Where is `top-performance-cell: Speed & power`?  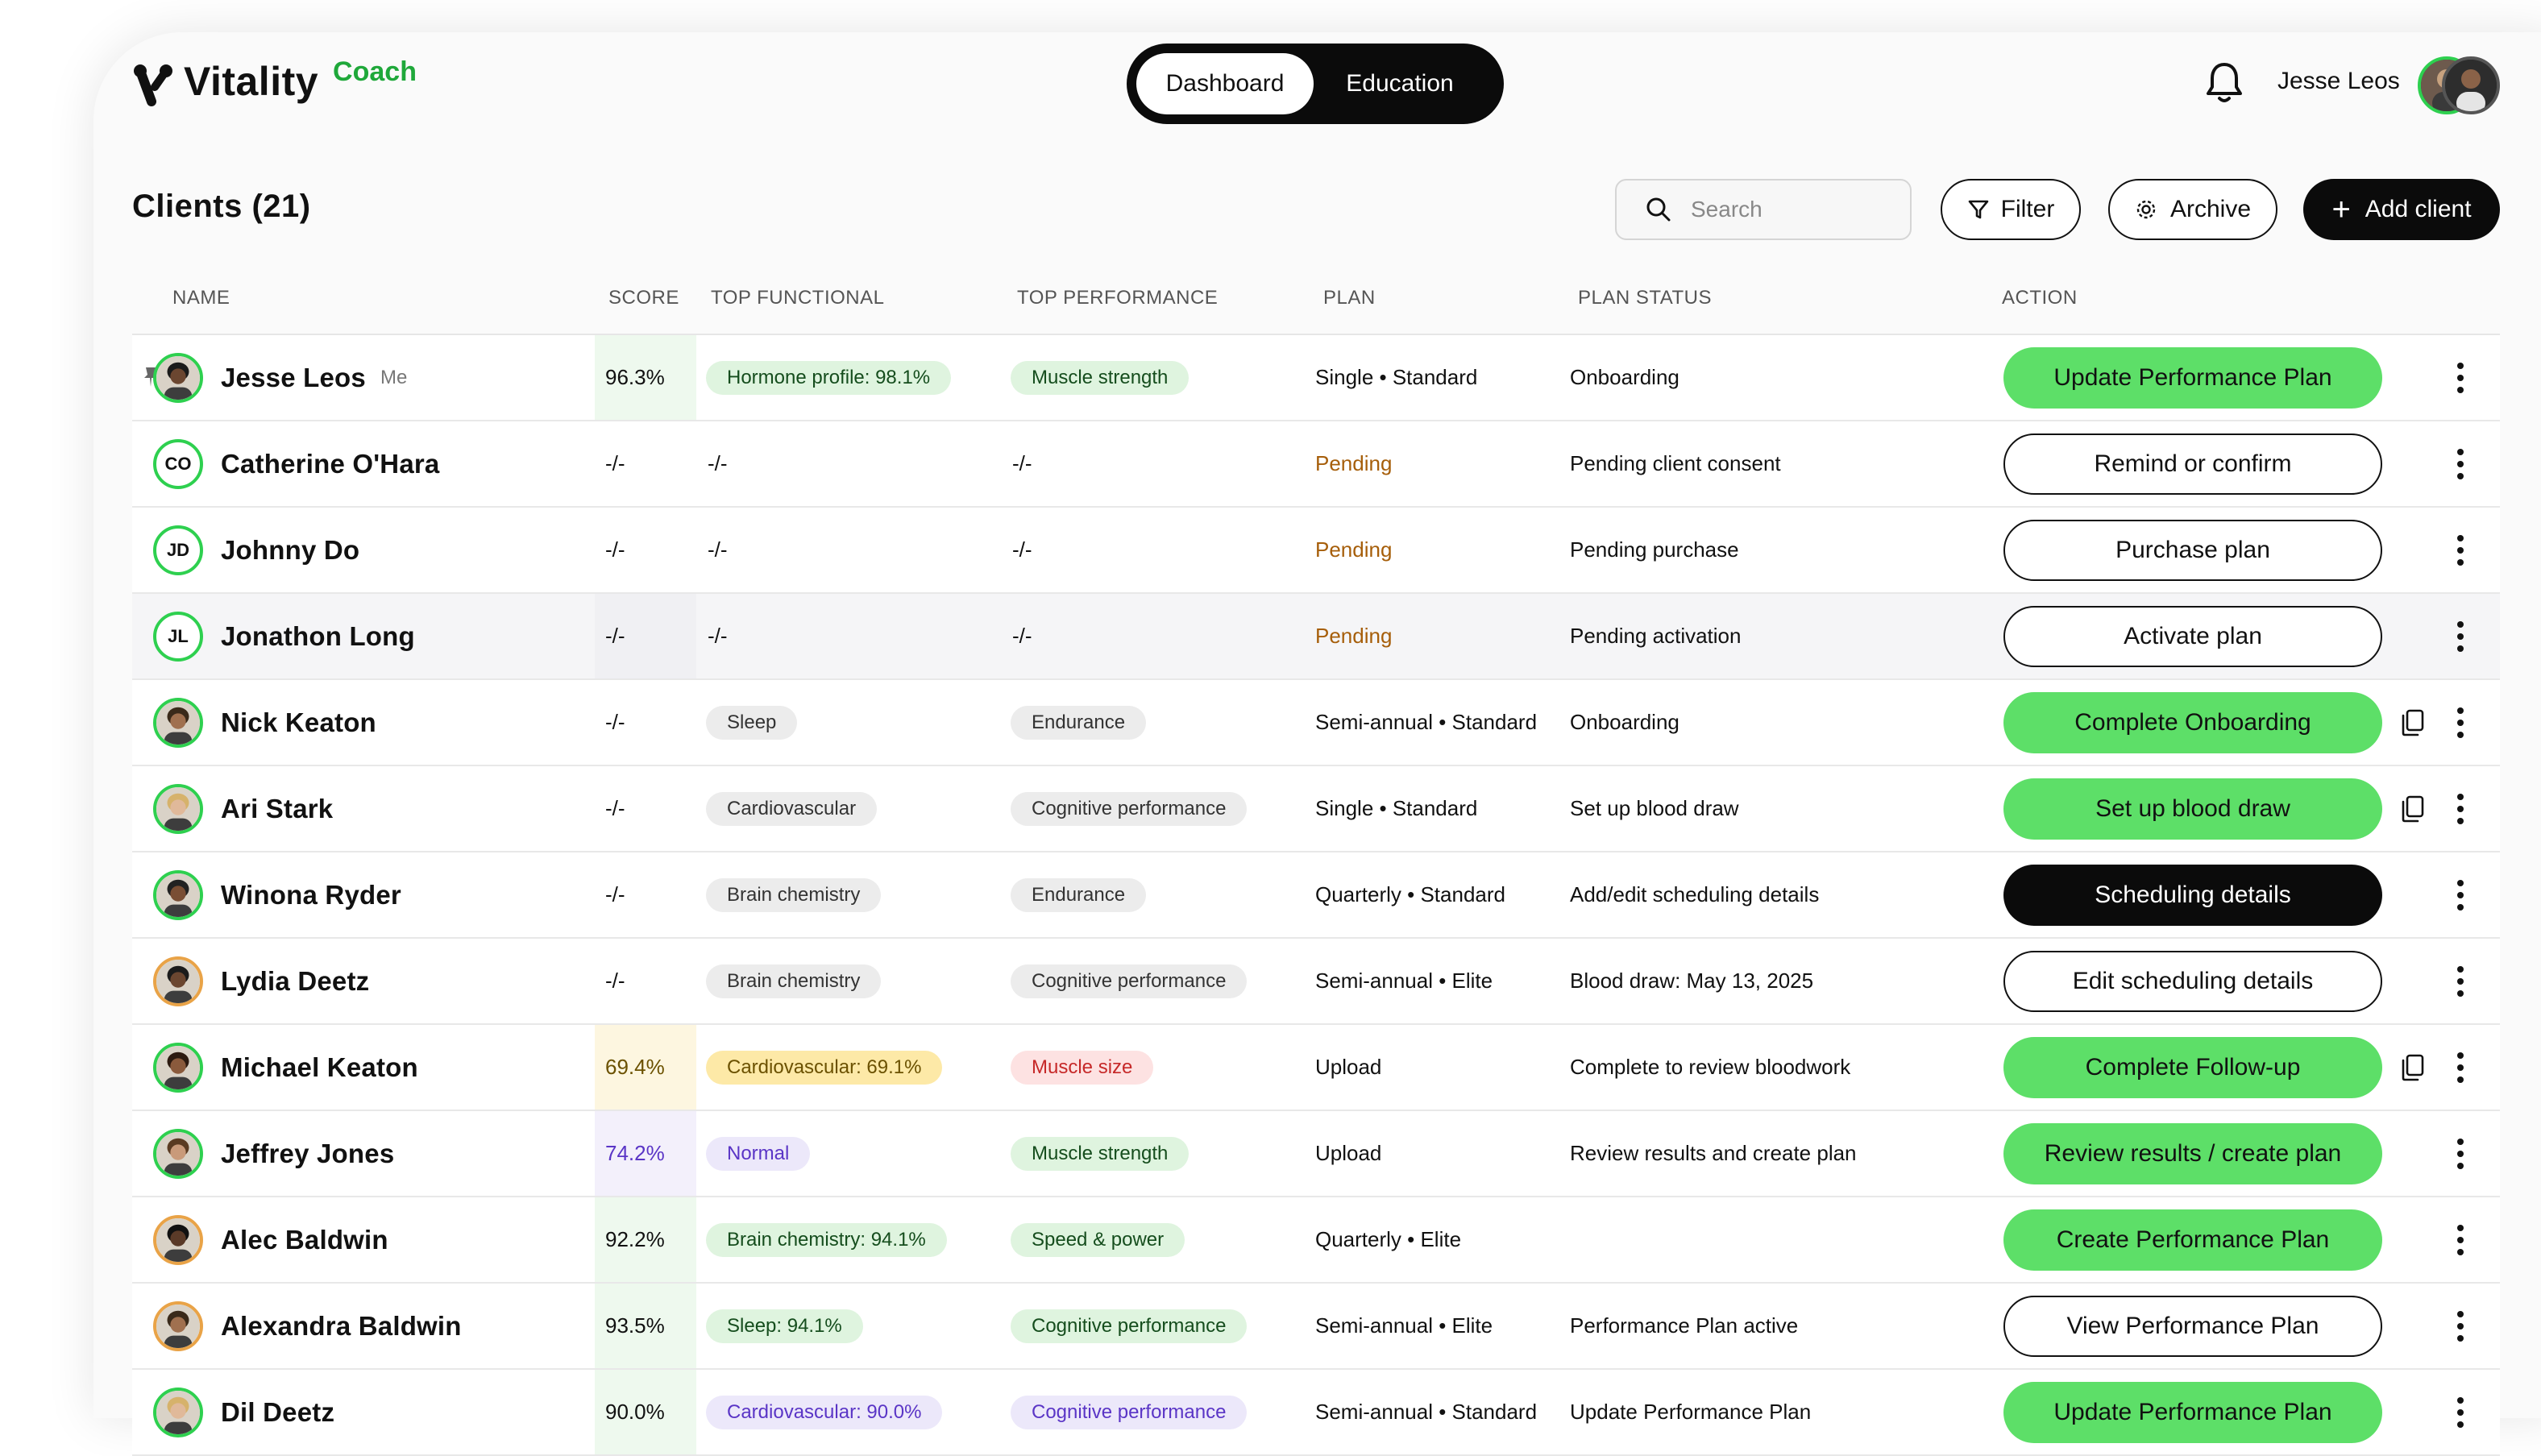 top-performance-cell: Speed & power is located at coordinates (1098, 1239).